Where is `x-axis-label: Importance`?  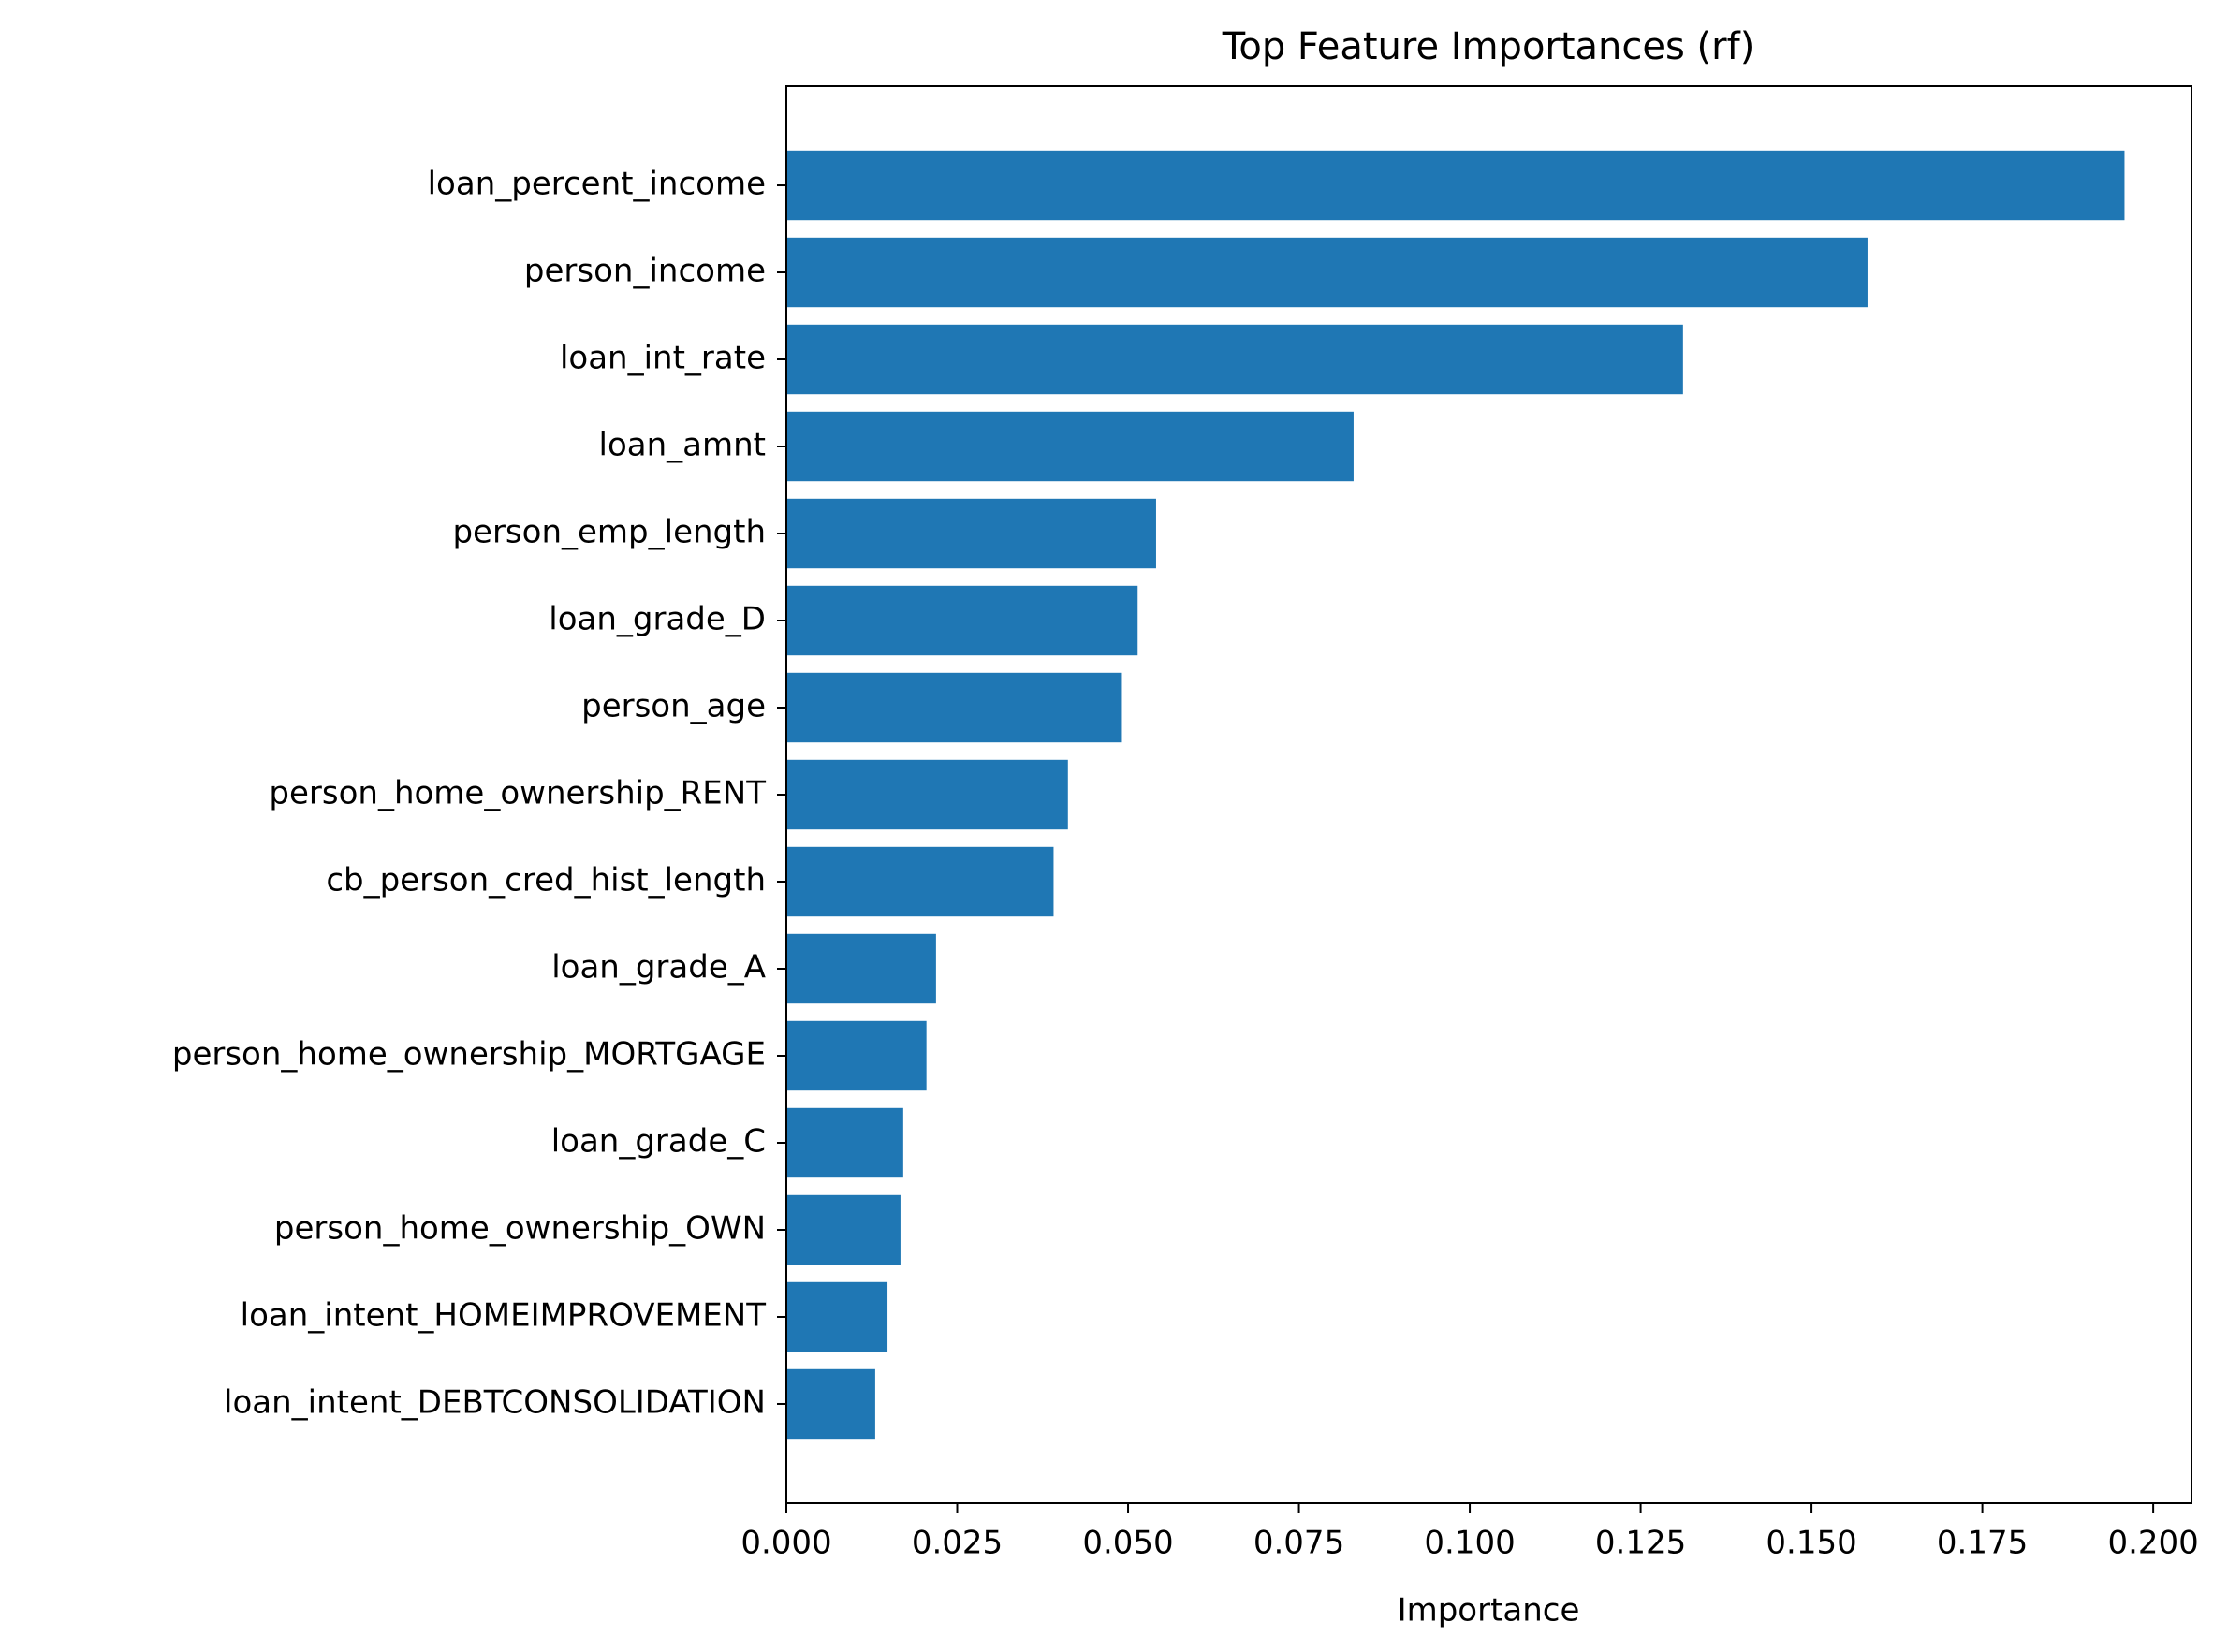 x-axis-label: Importance is located at coordinates (1489, 1611).